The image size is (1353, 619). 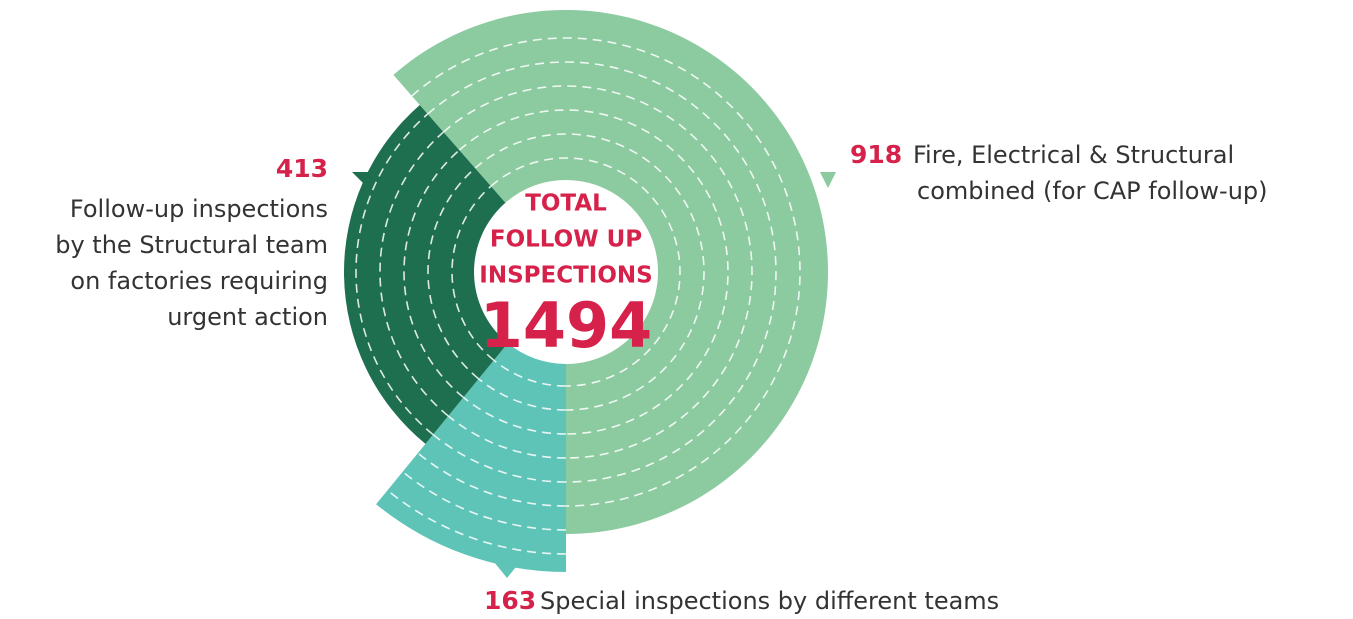 I want to click on value-label: 413, so click(x=302, y=168).